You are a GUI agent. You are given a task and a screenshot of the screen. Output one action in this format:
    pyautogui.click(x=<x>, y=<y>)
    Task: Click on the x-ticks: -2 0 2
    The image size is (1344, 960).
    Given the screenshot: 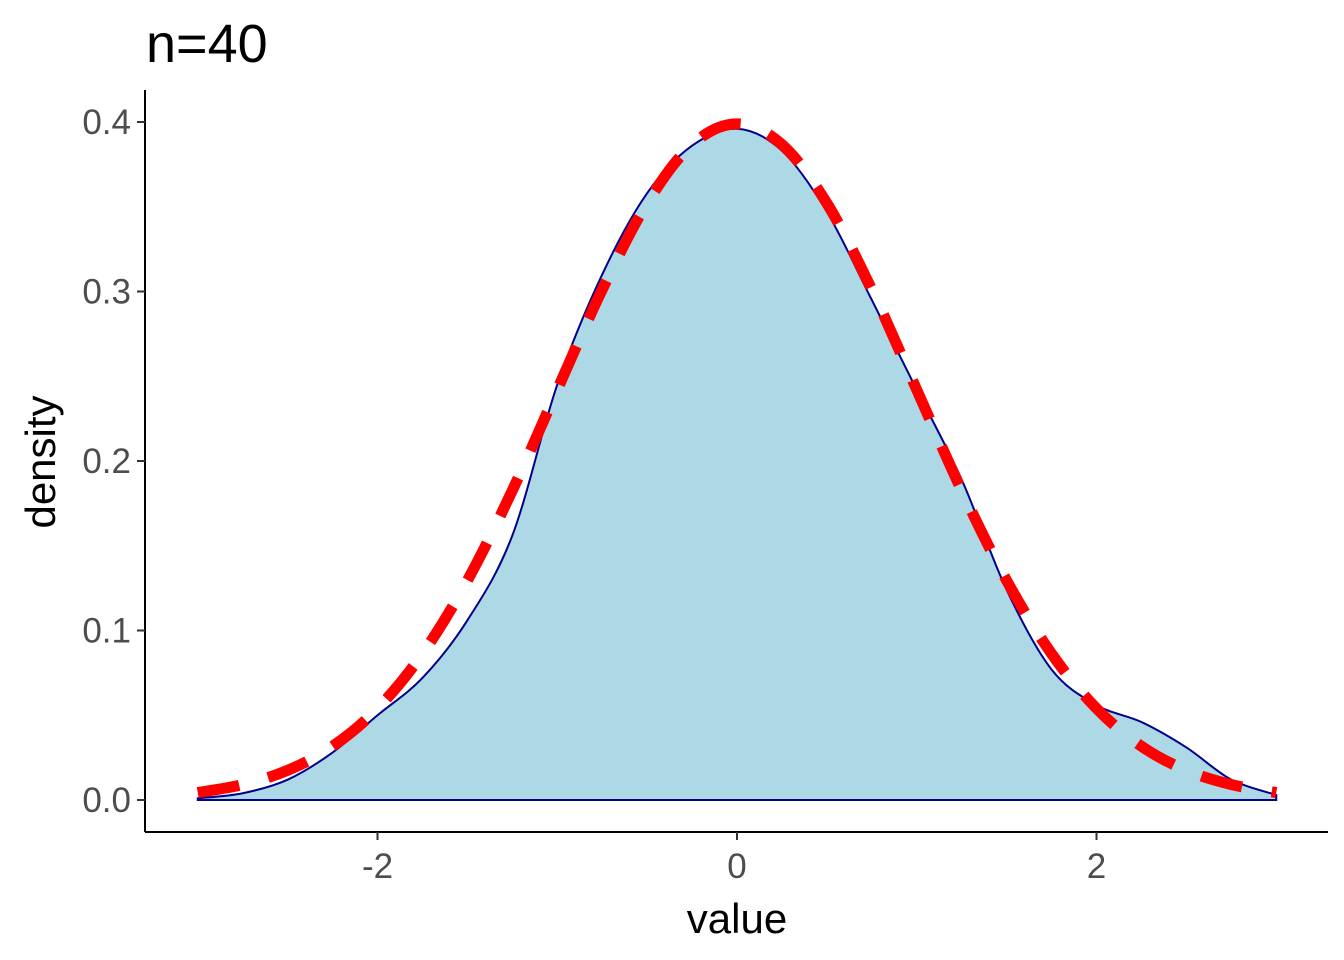 What is the action you would take?
    pyautogui.click(x=734, y=859)
    